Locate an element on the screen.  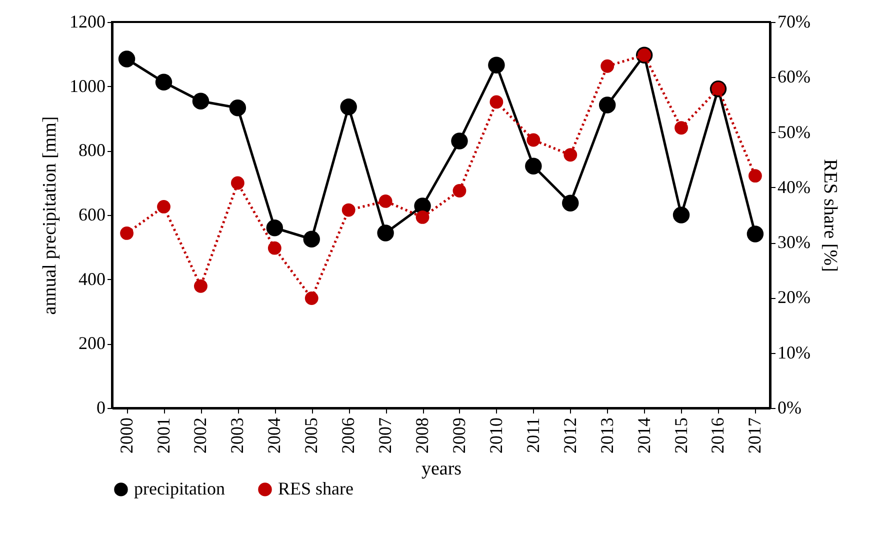
x-tick-label: 2010 is located at coordinates (496, 436).